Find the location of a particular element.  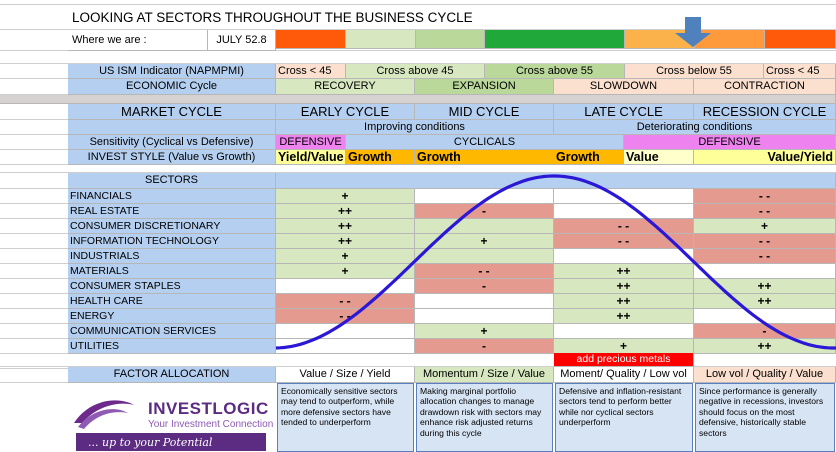

sector-mid-signal: - - is located at coordinates (484, 271).